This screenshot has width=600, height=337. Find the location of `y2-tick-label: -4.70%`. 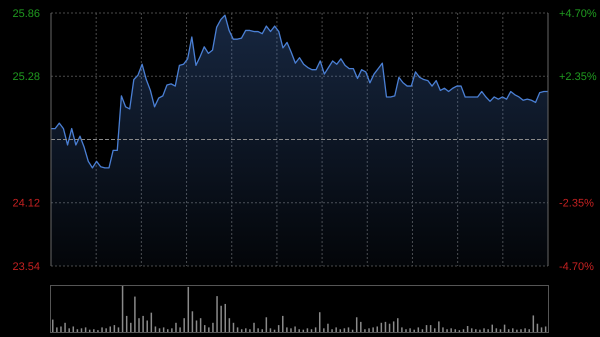

y2-tick-label: -4.70% is located at coordinates (576, 266).